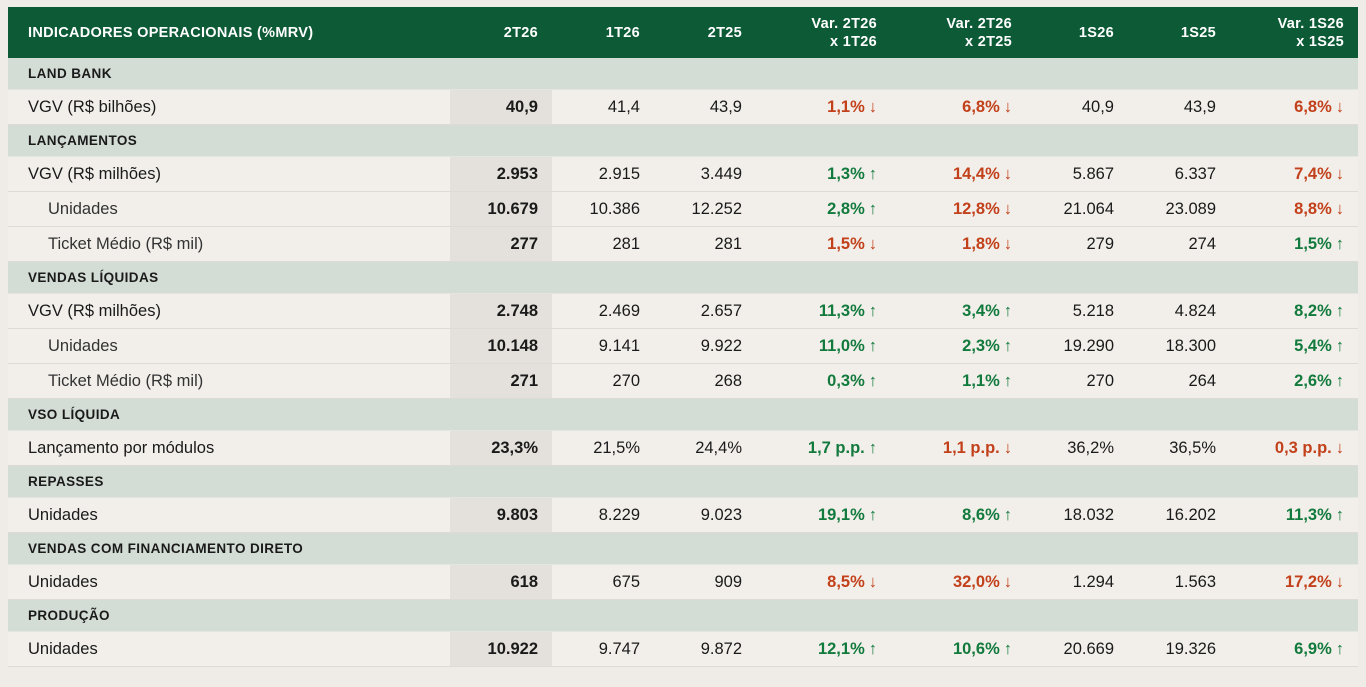 This screenshot has height=687, width=1366. What do you see at coordinates (823, 381) in the screenshot?
I see `variation-cell-var1: 0,3% ↑` at bounding box center [823, 381].